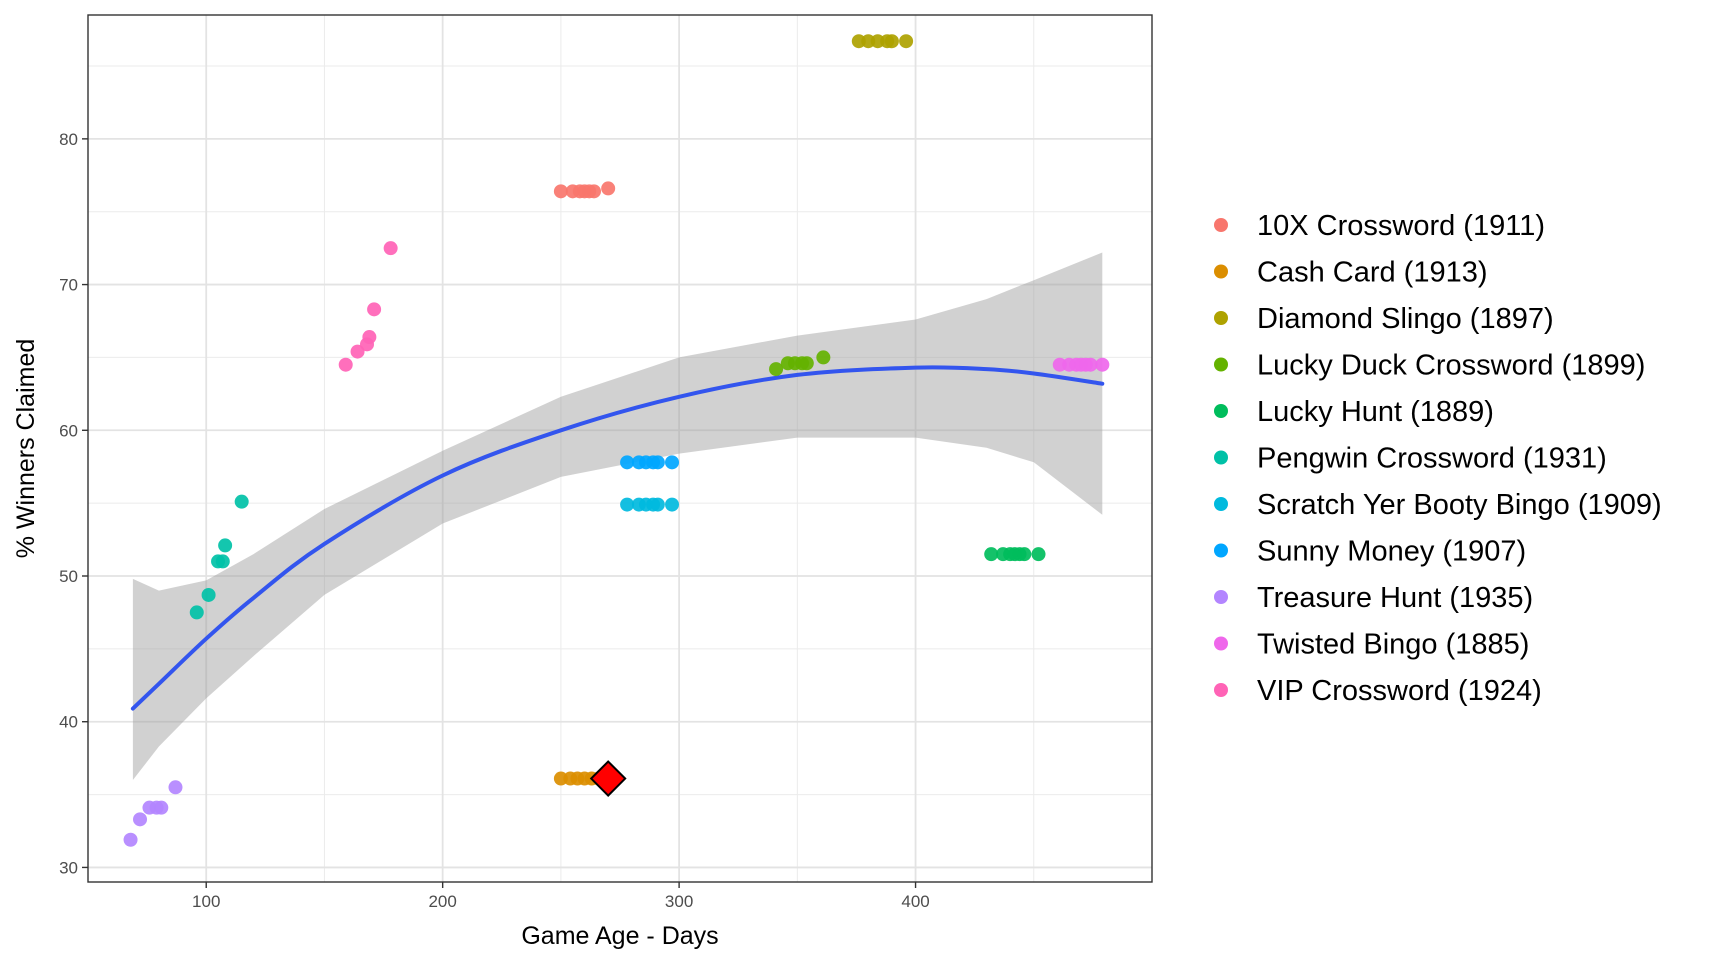 This screenshot has width=1728, height=960. What do you see at coordinates (619, 936) in the screenshot?
I see `x-axis-title: Game Age - Days` at bounding box center [619, 936].